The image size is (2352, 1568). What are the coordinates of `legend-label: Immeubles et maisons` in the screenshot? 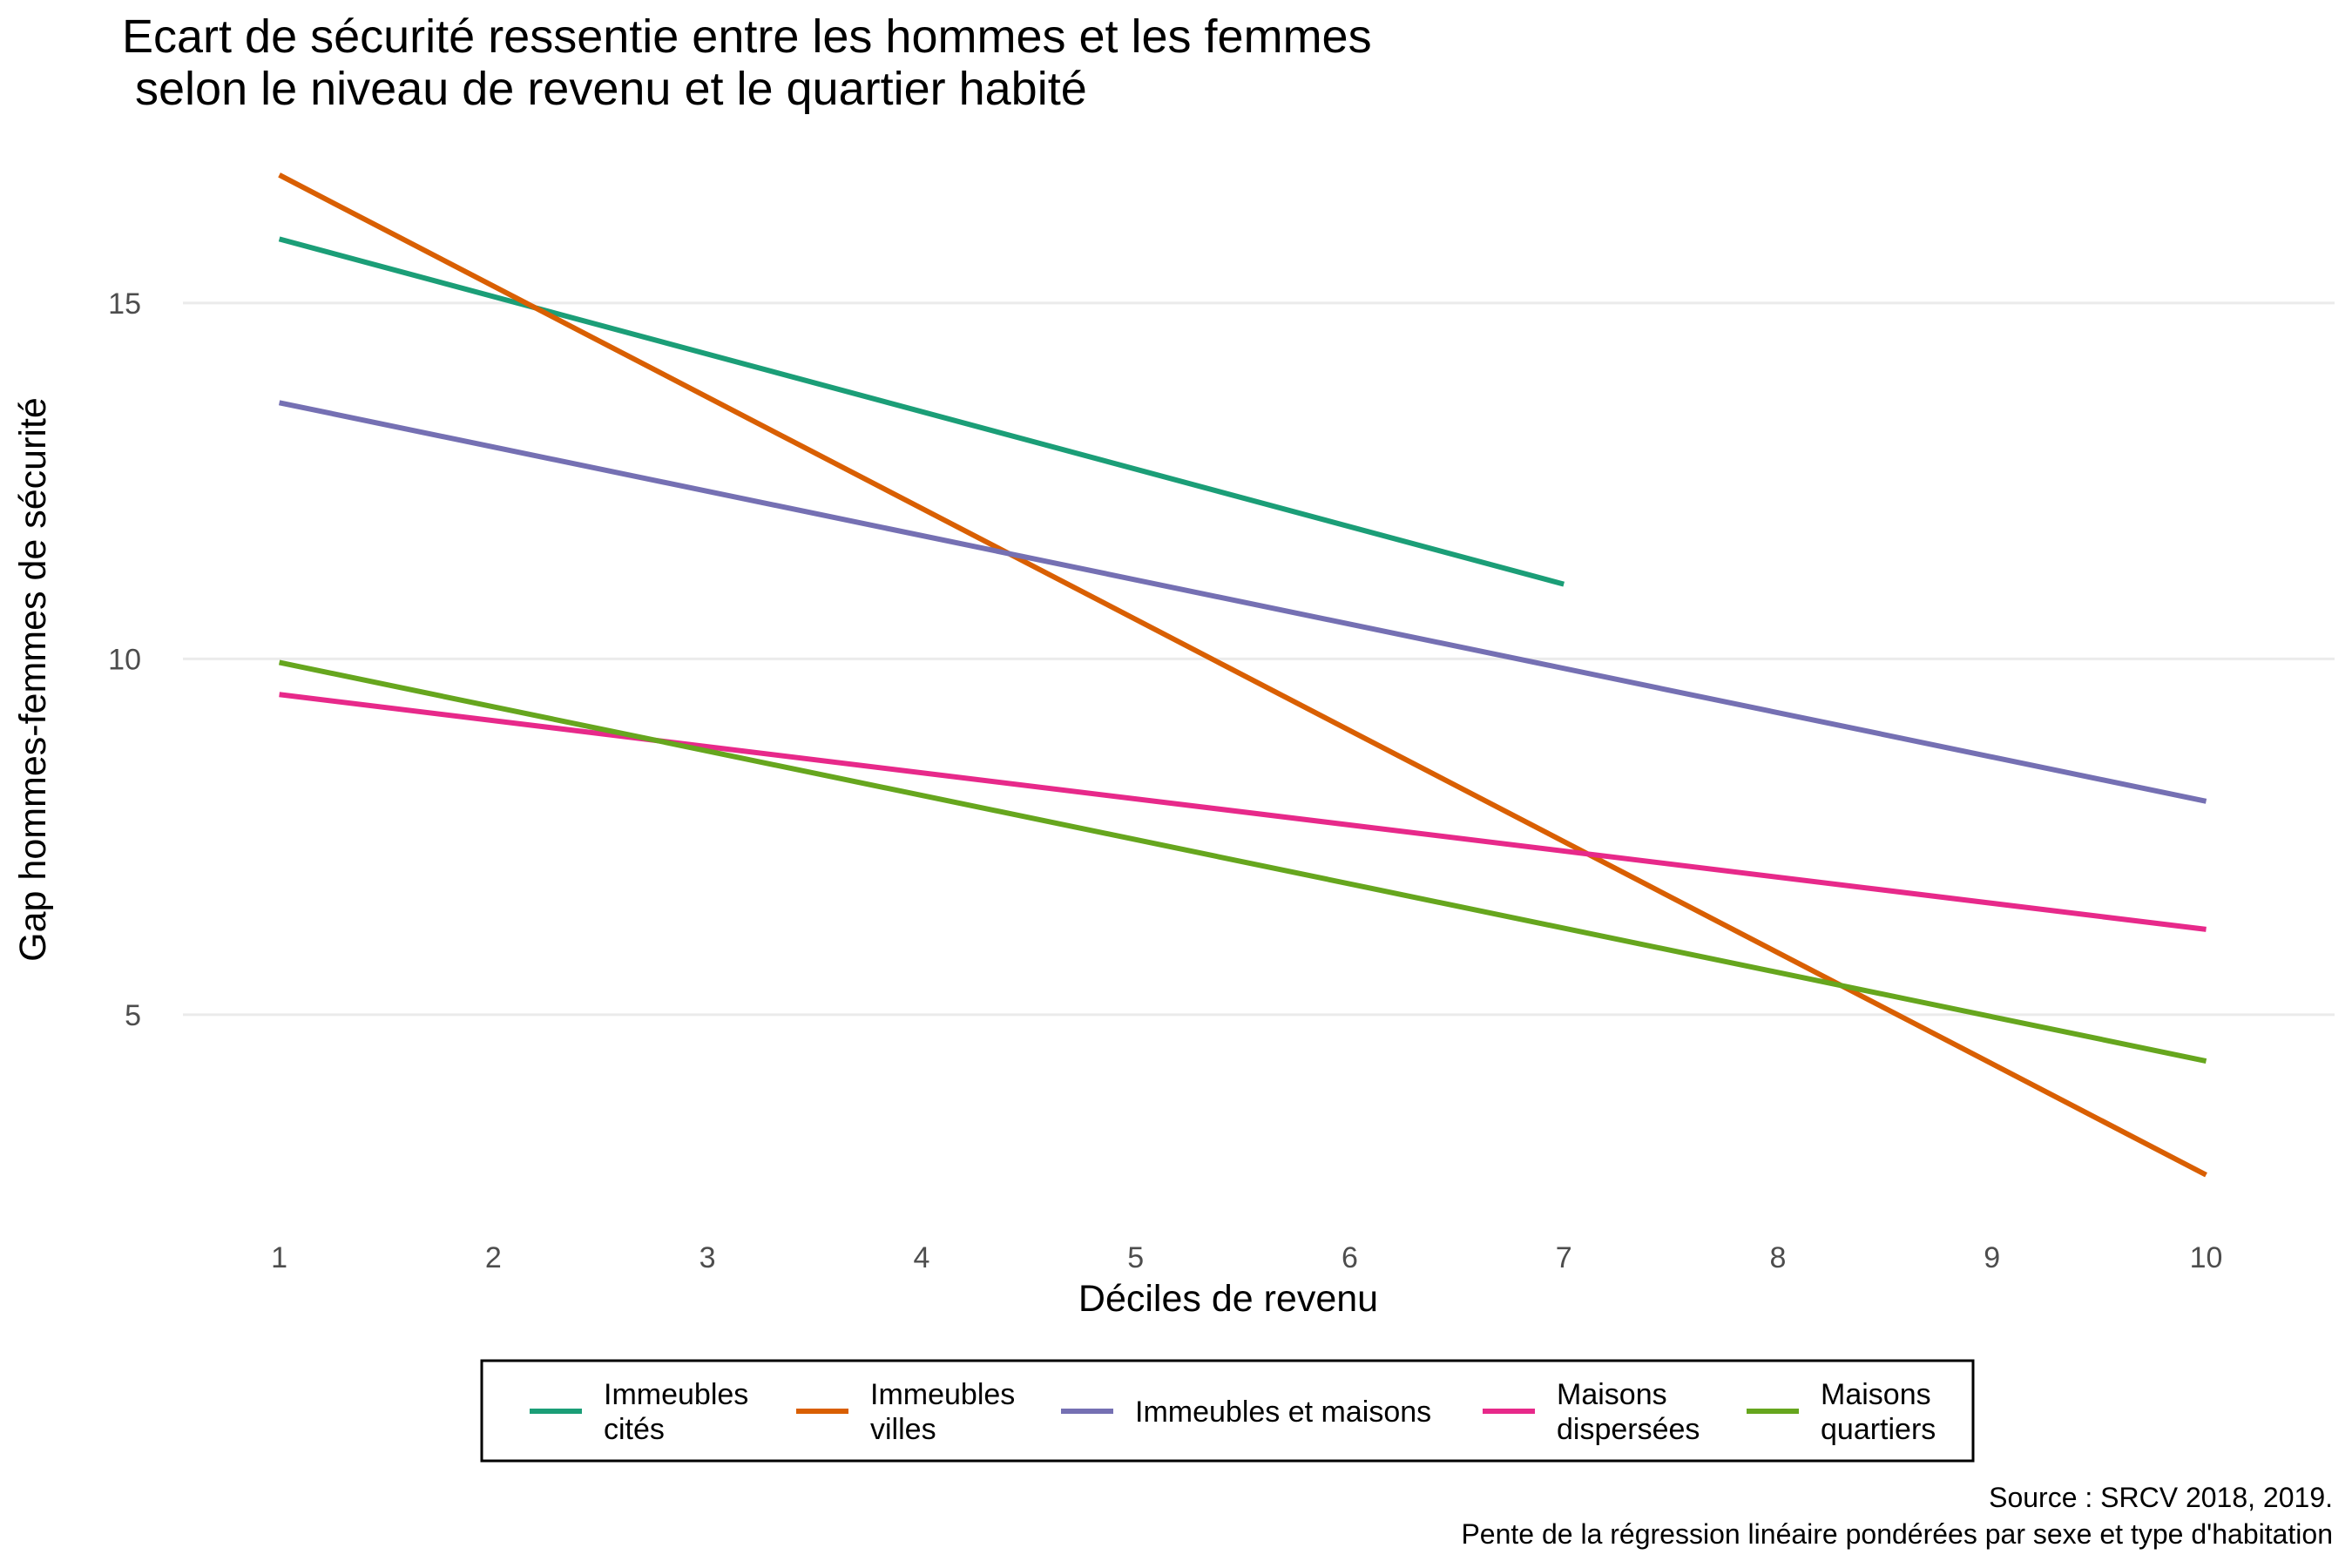 It's located at (1283, 1412).